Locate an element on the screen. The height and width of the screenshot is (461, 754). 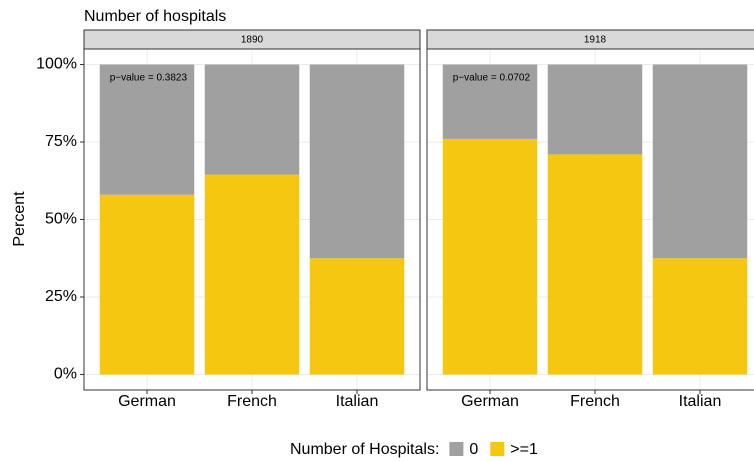
y-tick-label: 100% is located at coordinates (56, 64).